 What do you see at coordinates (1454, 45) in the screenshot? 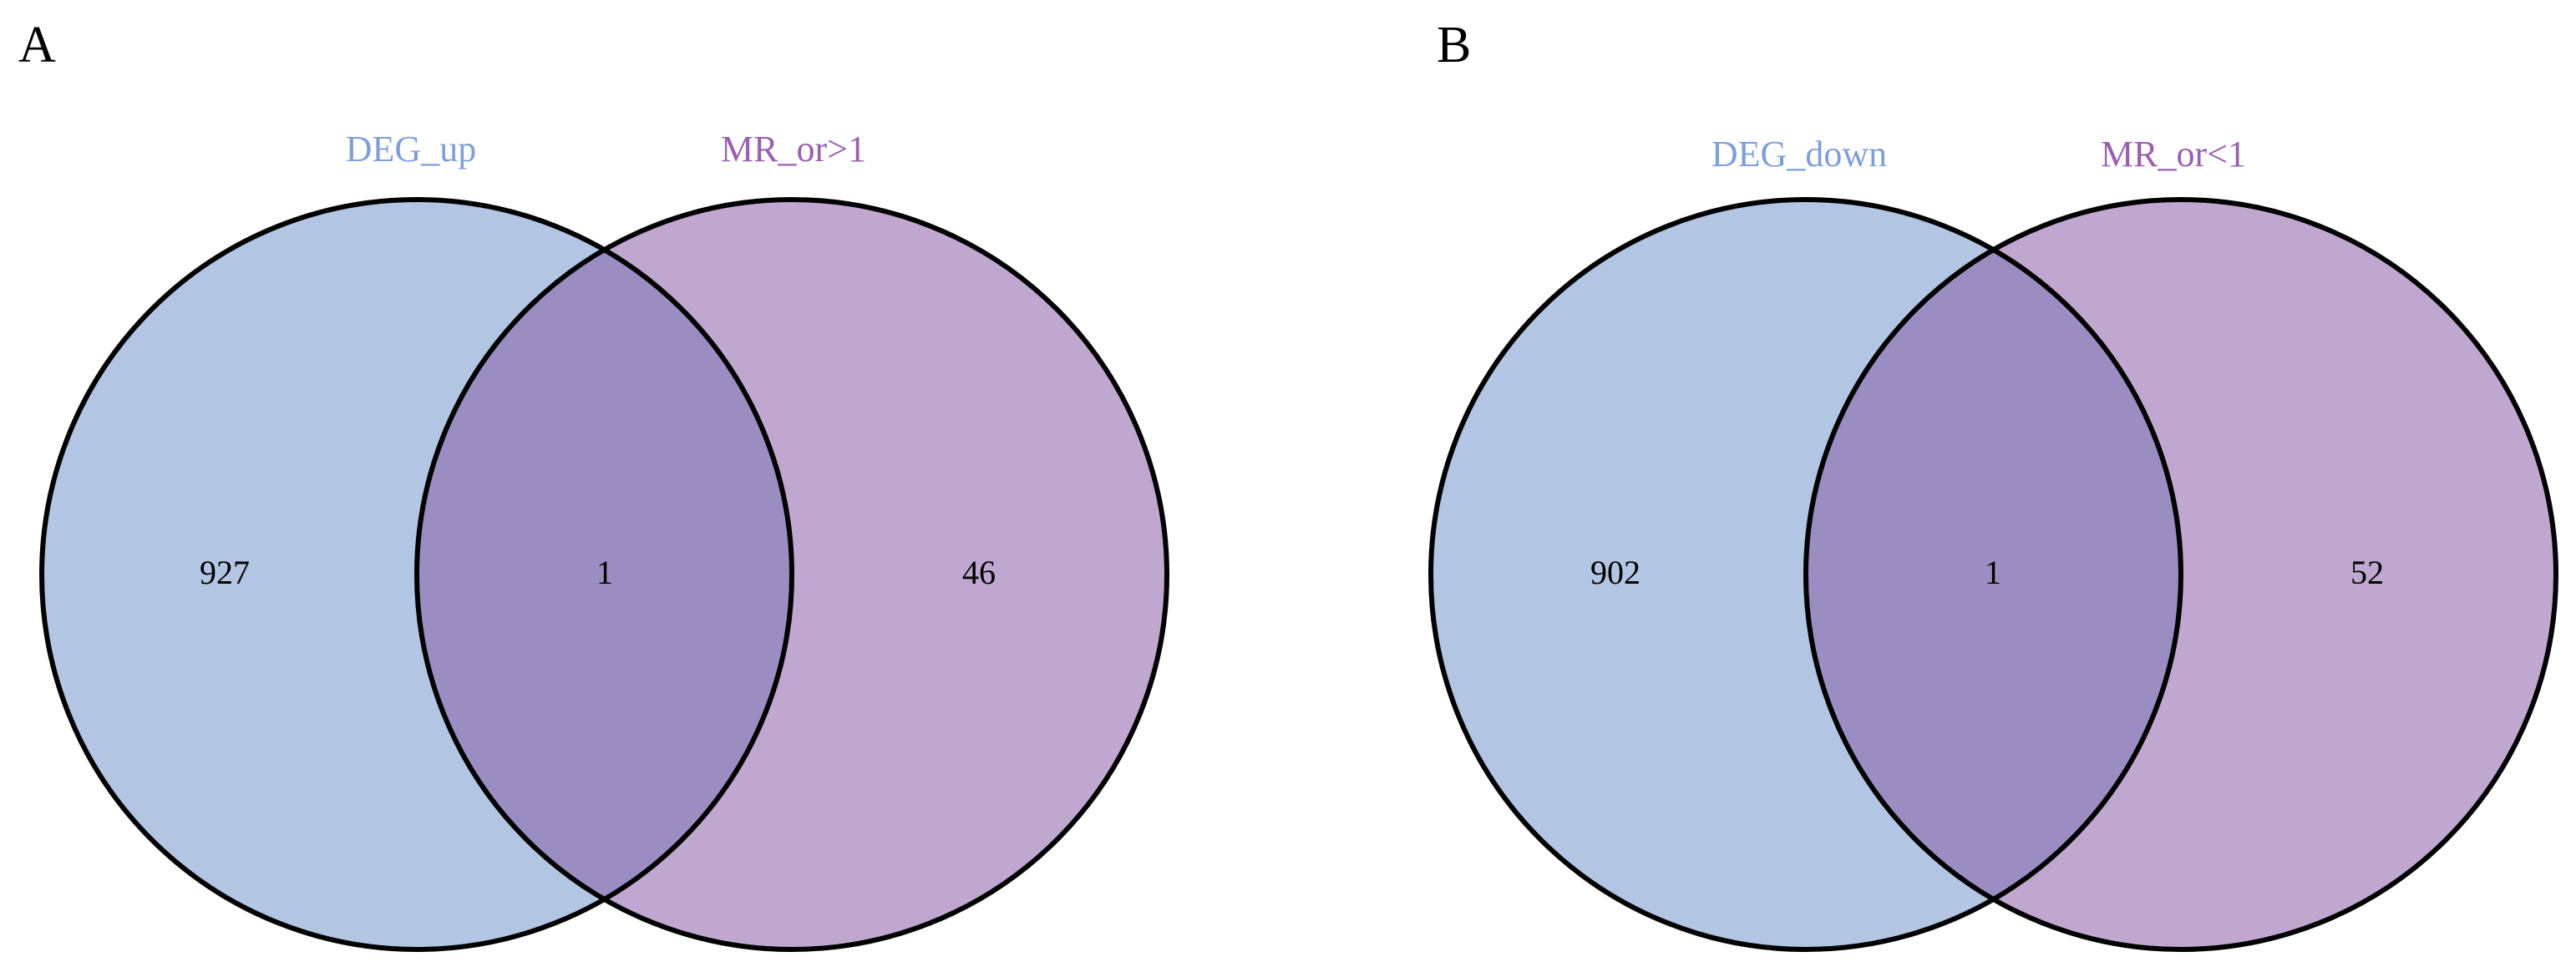
I see `panel-letter: B` at bounding box center [1454, 45].